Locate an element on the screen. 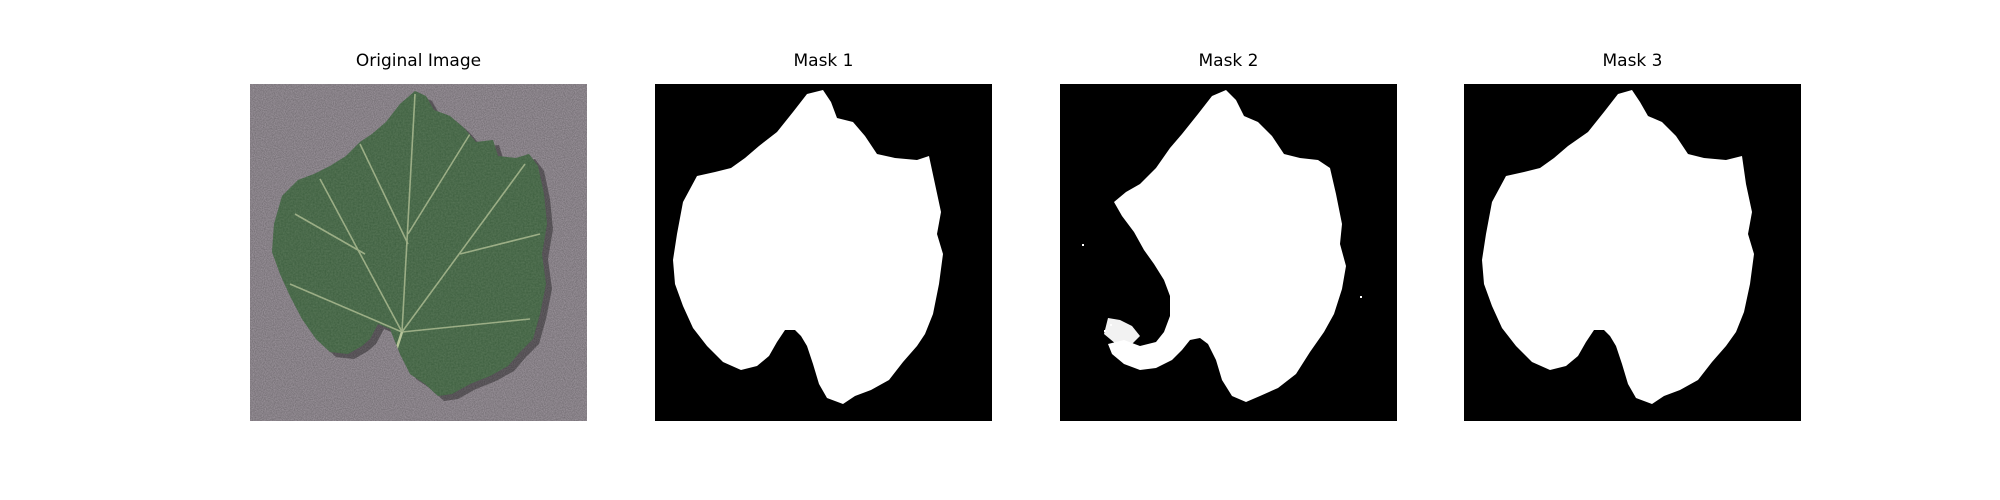 The width and height of the screenshot is (2000, 500). panel-title: Mask 1 is located at coordinates (823, 61).